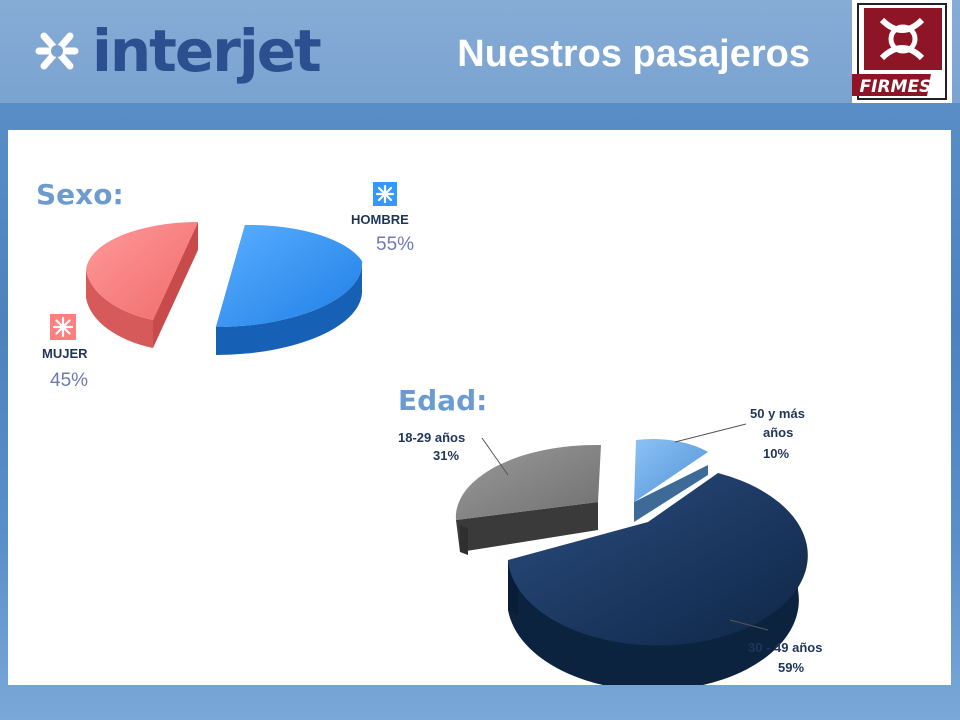 The height and width of the screenshot is (720, 960). I want to click on sexo-slice-hombre, so click(289, 289).